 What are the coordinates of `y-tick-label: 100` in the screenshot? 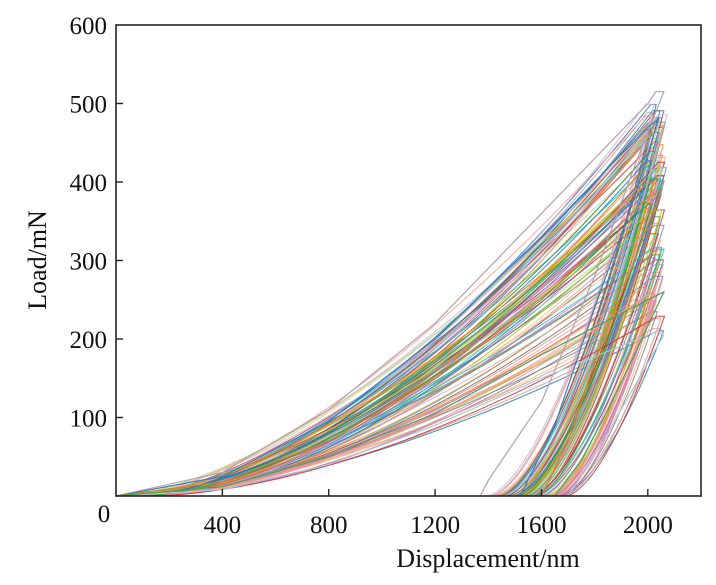 It's located at (89, 419).